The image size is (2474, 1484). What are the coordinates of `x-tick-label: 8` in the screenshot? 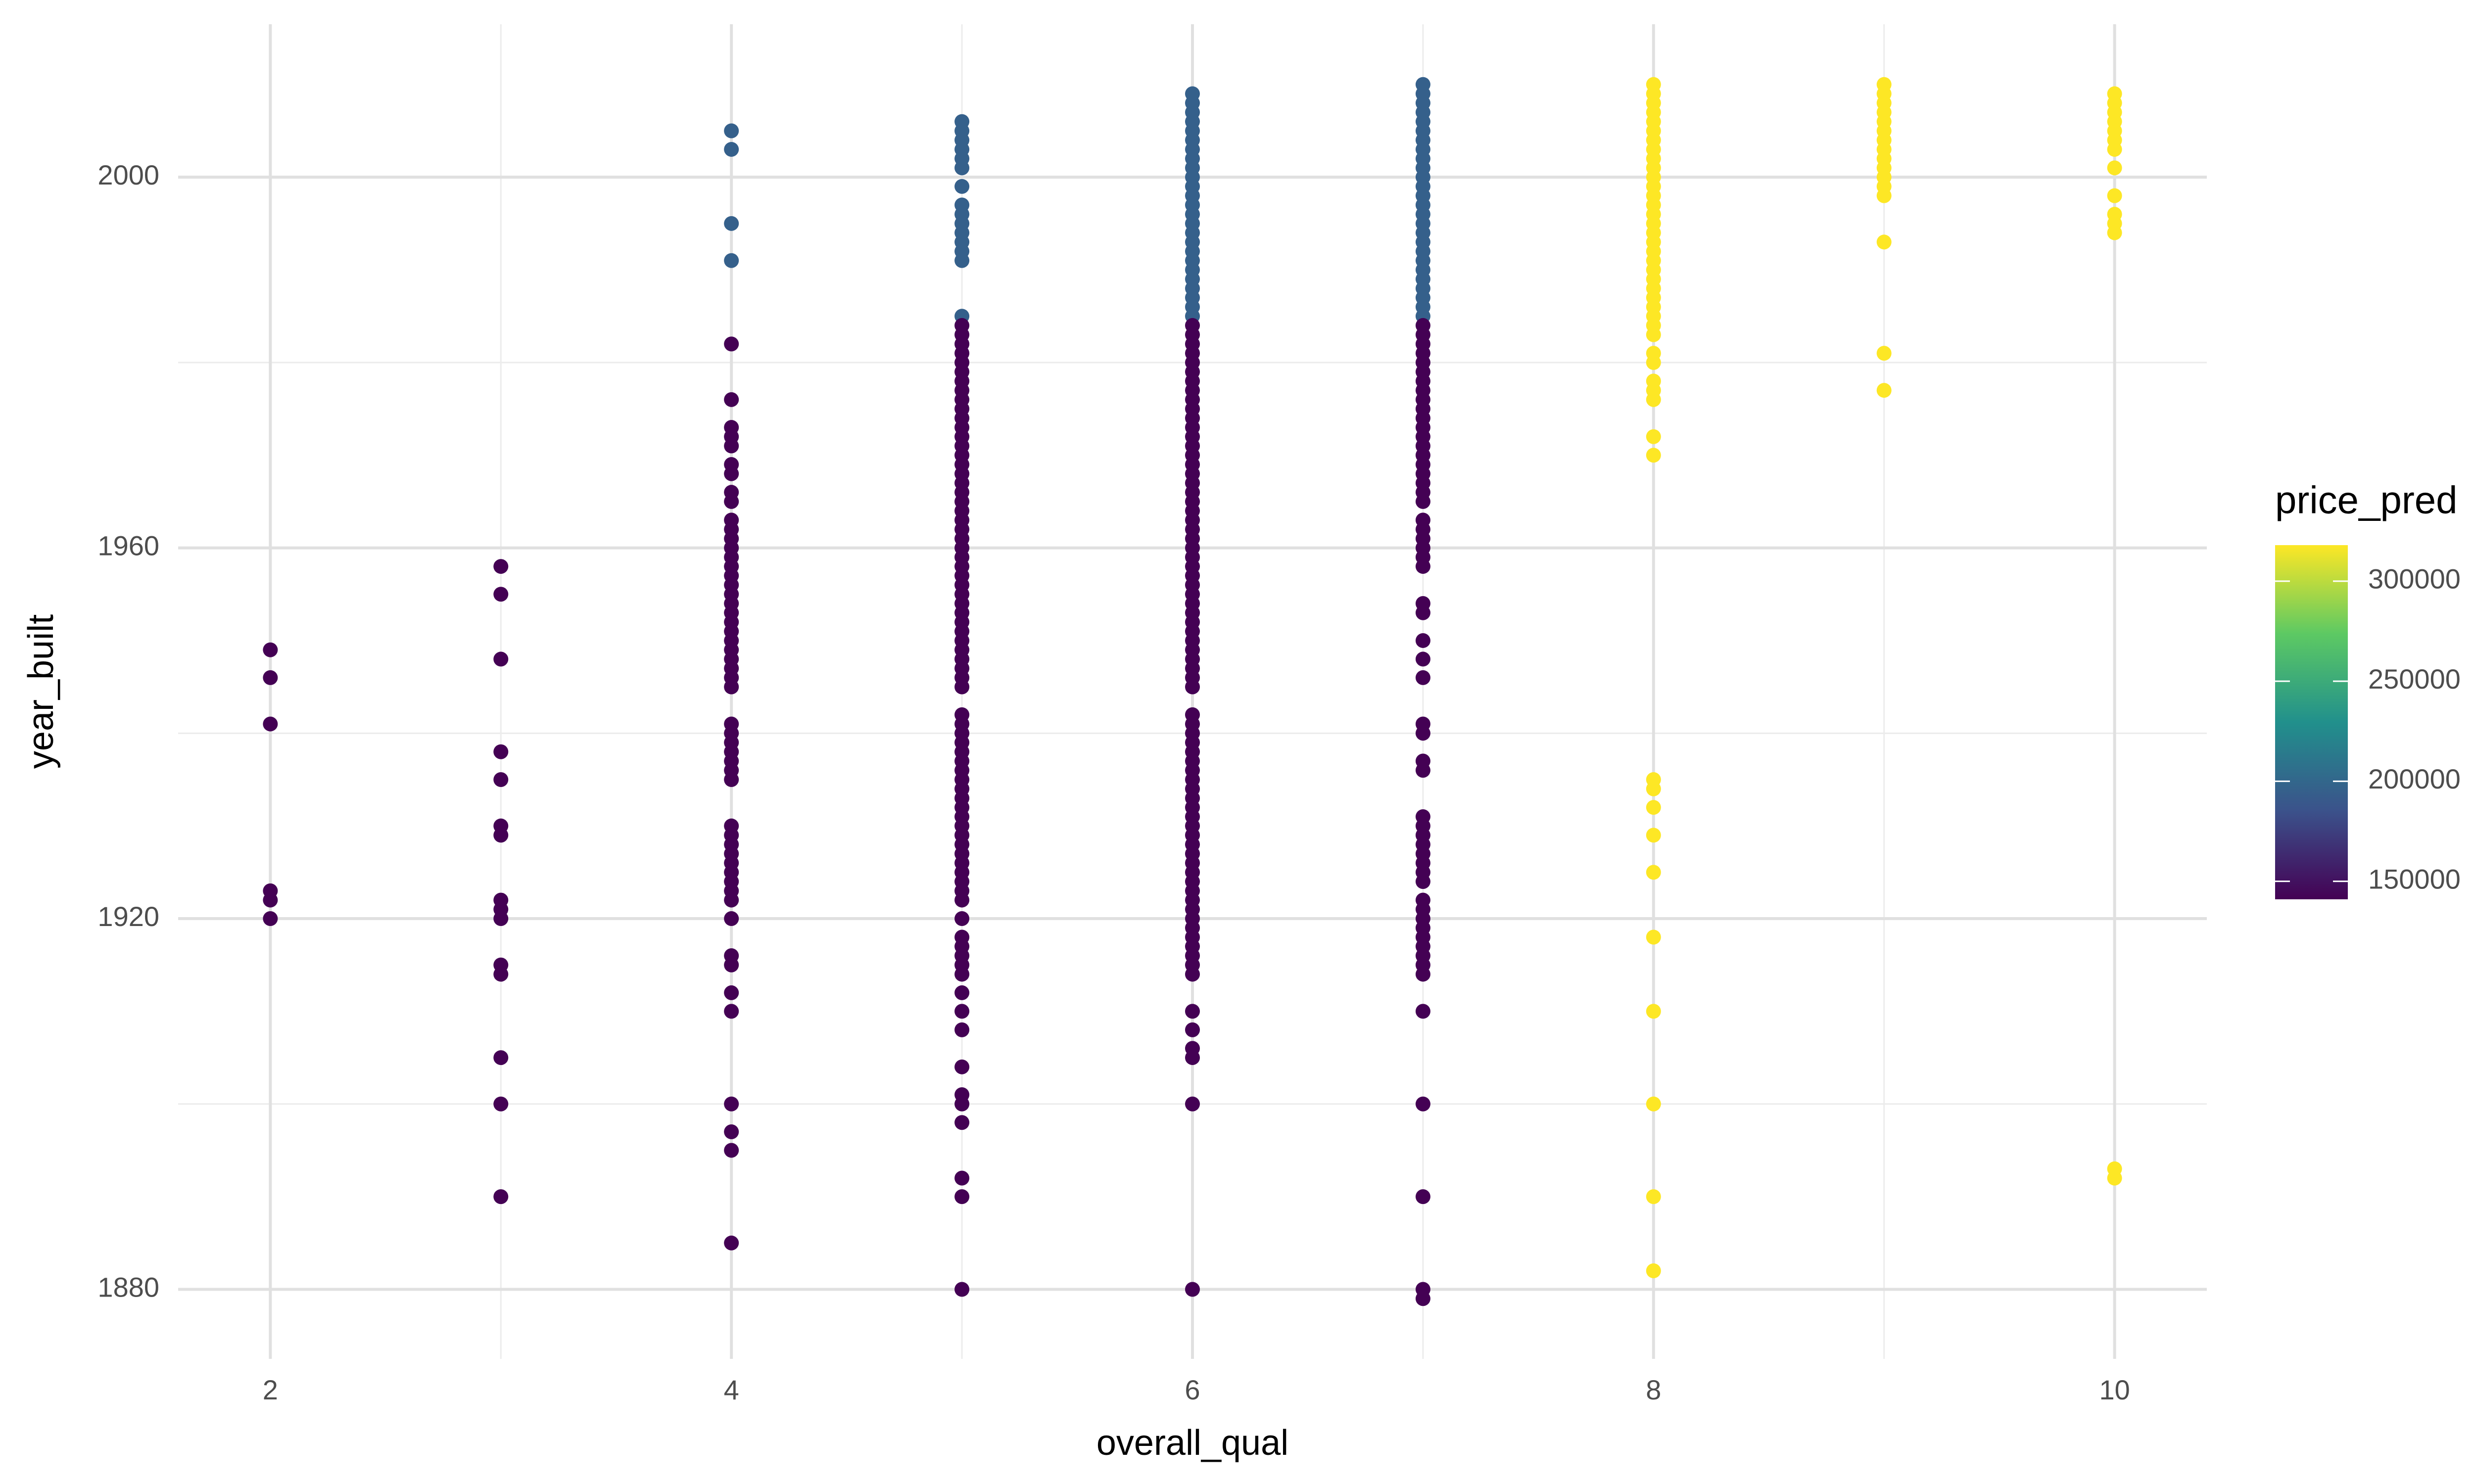 It's located at (1654, 1389).